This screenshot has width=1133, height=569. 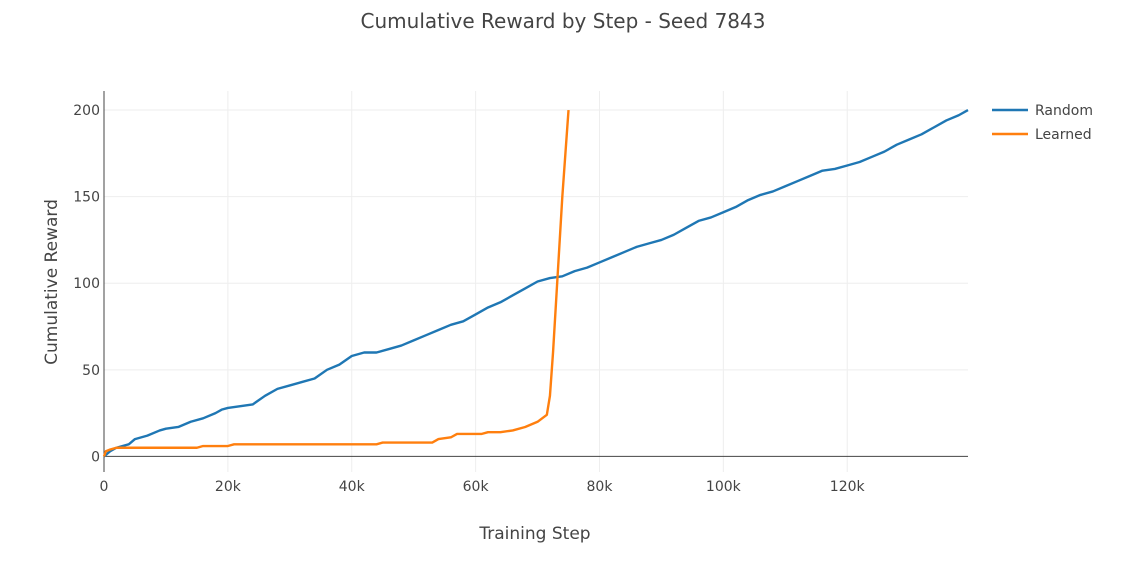 I want to click on x-tick-label: 40k, so click(x=352, y=487).